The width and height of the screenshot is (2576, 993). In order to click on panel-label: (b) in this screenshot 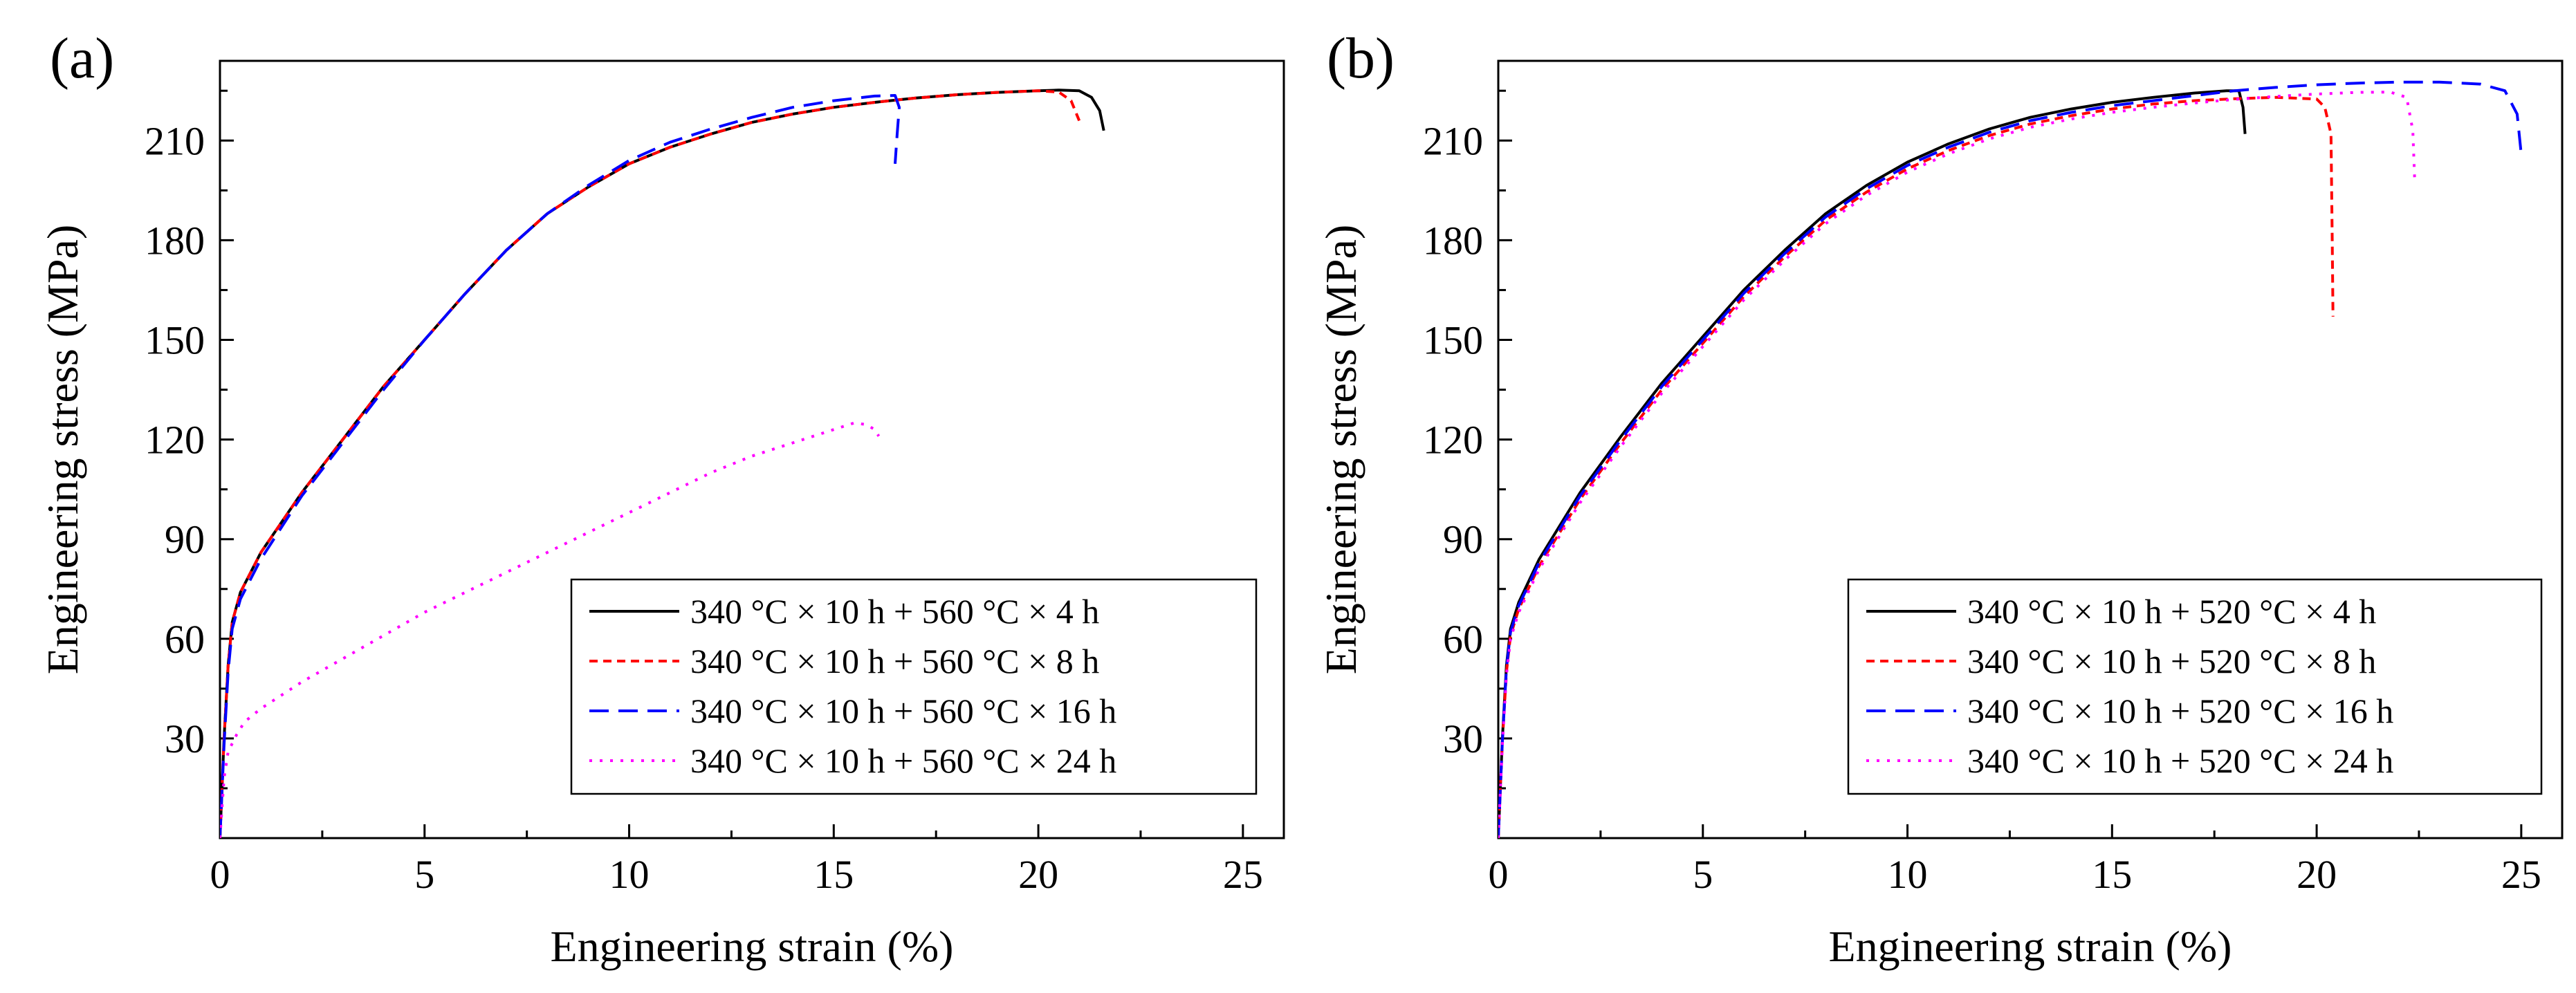, I will do `click(1361, 58)`.